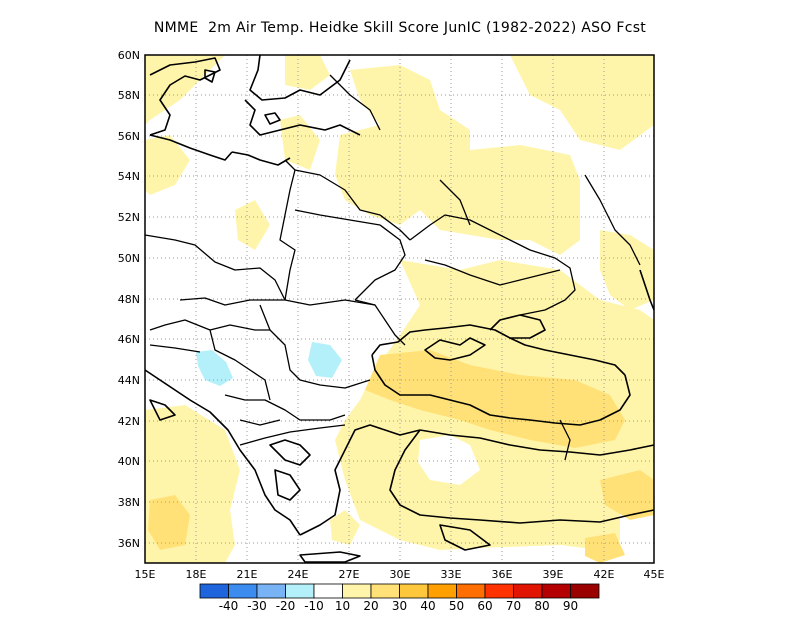  Describe the element at coordinates (129, 421) in the screenshot. I see `y-tick-label: 42N` at that location.